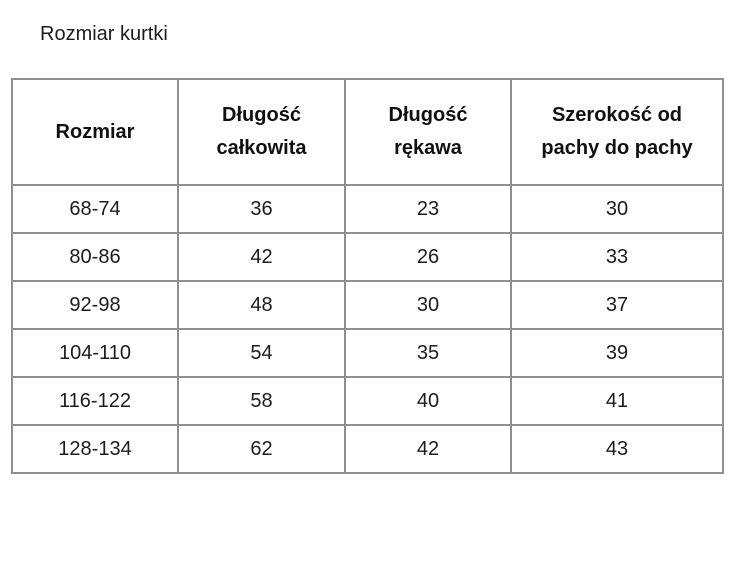 The height and width of the screenshot is (577, 750). What do you see at coordinates (261, 449) in the screenshot?
I see `cell-total-length: 62` at bounding box center [261, 449].